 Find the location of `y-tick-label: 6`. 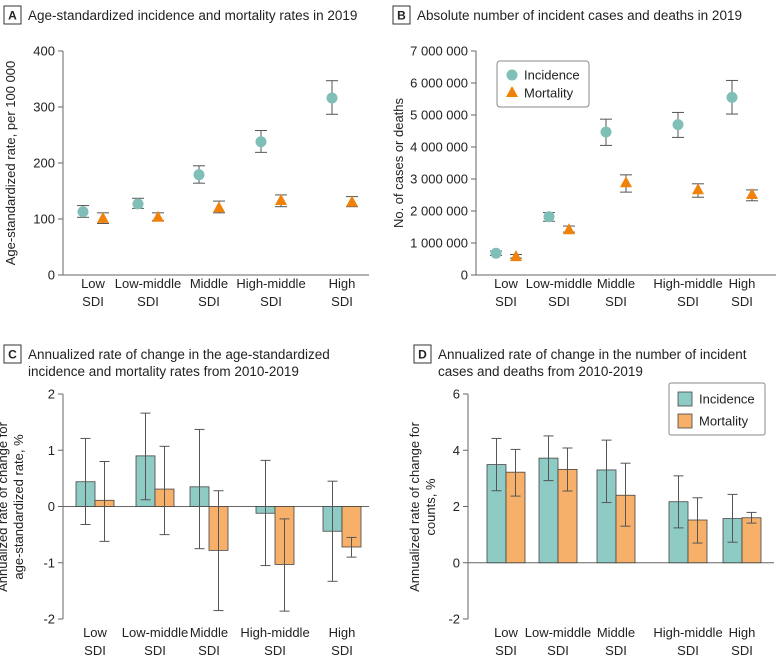

y-tick-label: 6 is located at coordinates (456, 394).